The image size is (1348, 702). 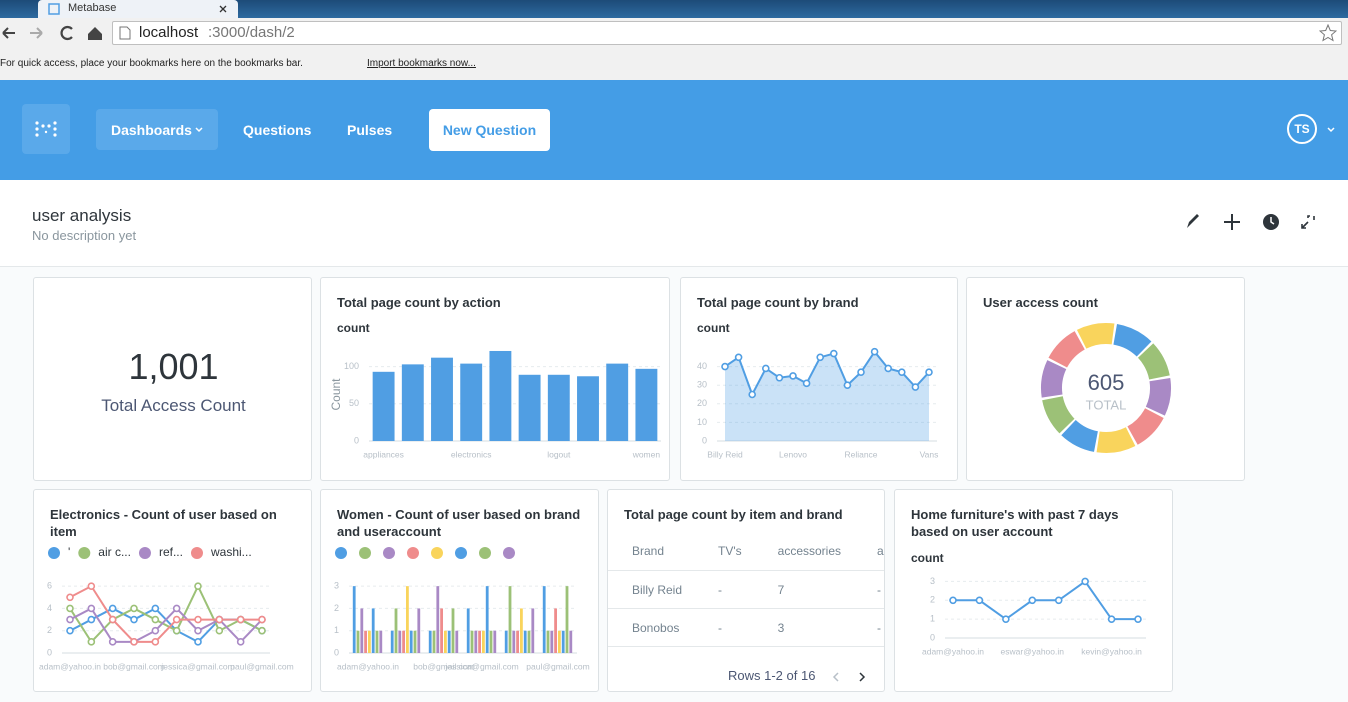 I want to click on dashboard-header: user analysis No description yet, so click(x=674, y=223).